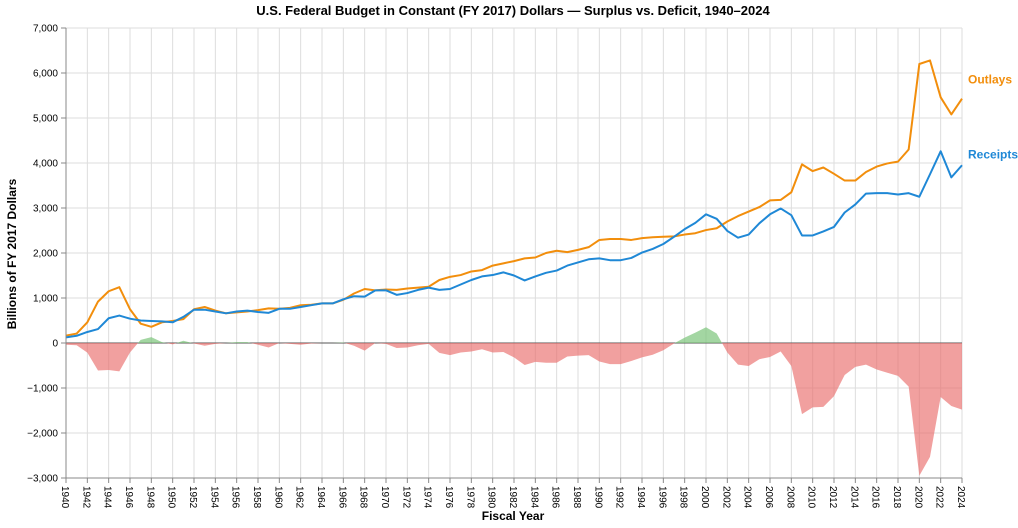 The height and width of the screenshot is (528, 1018). What do you see at coordinates (45, 74) in the screenshot?
I see `y-tick-label: 6,000` at bounding box center [45, 74].